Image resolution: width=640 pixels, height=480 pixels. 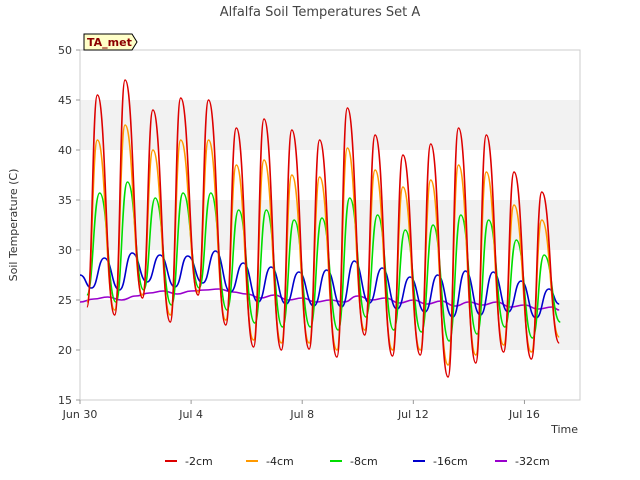 I want to click on ta-met-badge: TA_met, so click(x=110, y=42).